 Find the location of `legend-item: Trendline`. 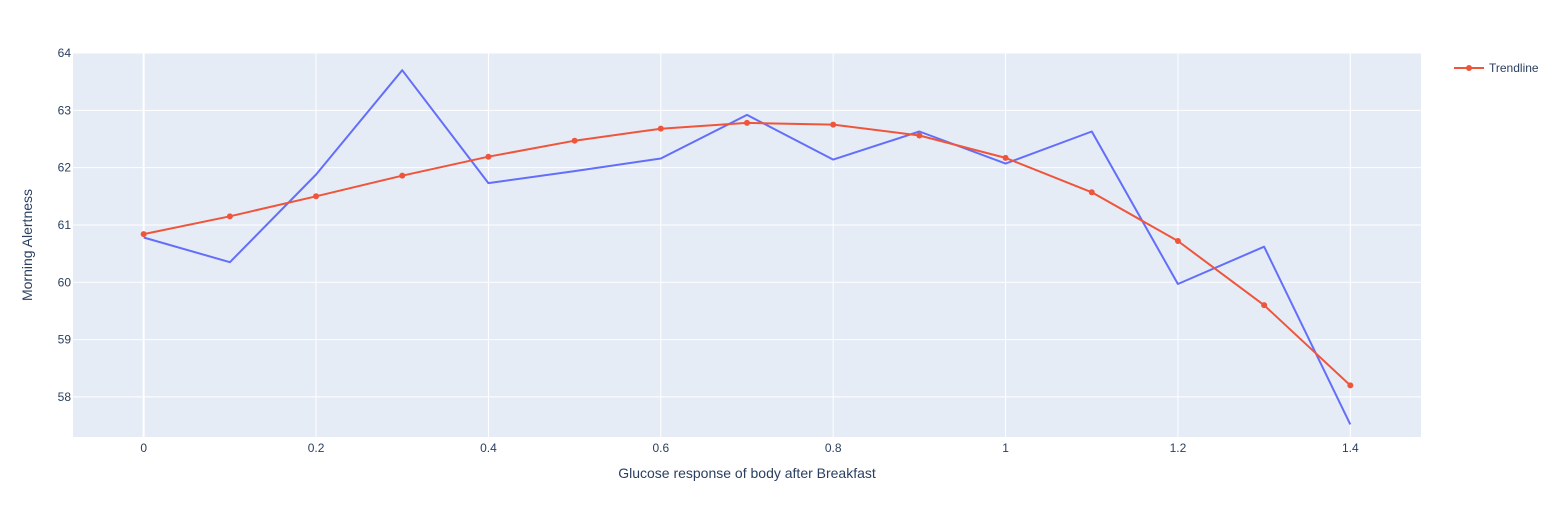

legend-item: Trendline is located at coordinates (1496, 68).